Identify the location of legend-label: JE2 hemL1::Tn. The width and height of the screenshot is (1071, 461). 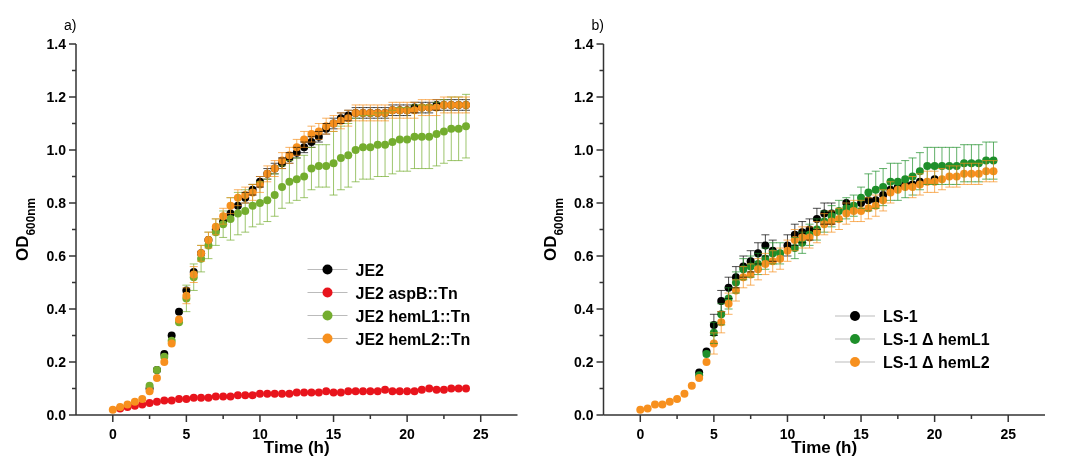
(413, 316).